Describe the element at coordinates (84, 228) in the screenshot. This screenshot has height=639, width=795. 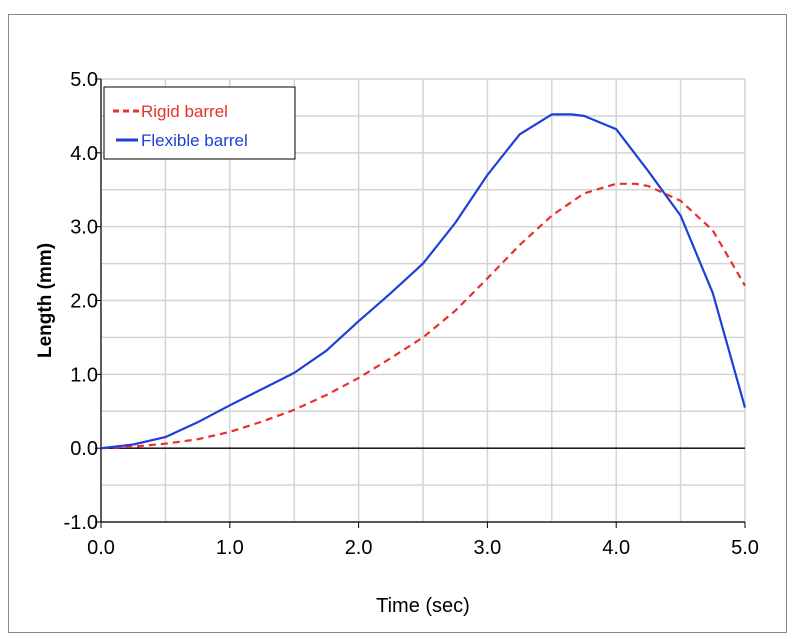
I see `y-tick-label: 3.0` at that location.